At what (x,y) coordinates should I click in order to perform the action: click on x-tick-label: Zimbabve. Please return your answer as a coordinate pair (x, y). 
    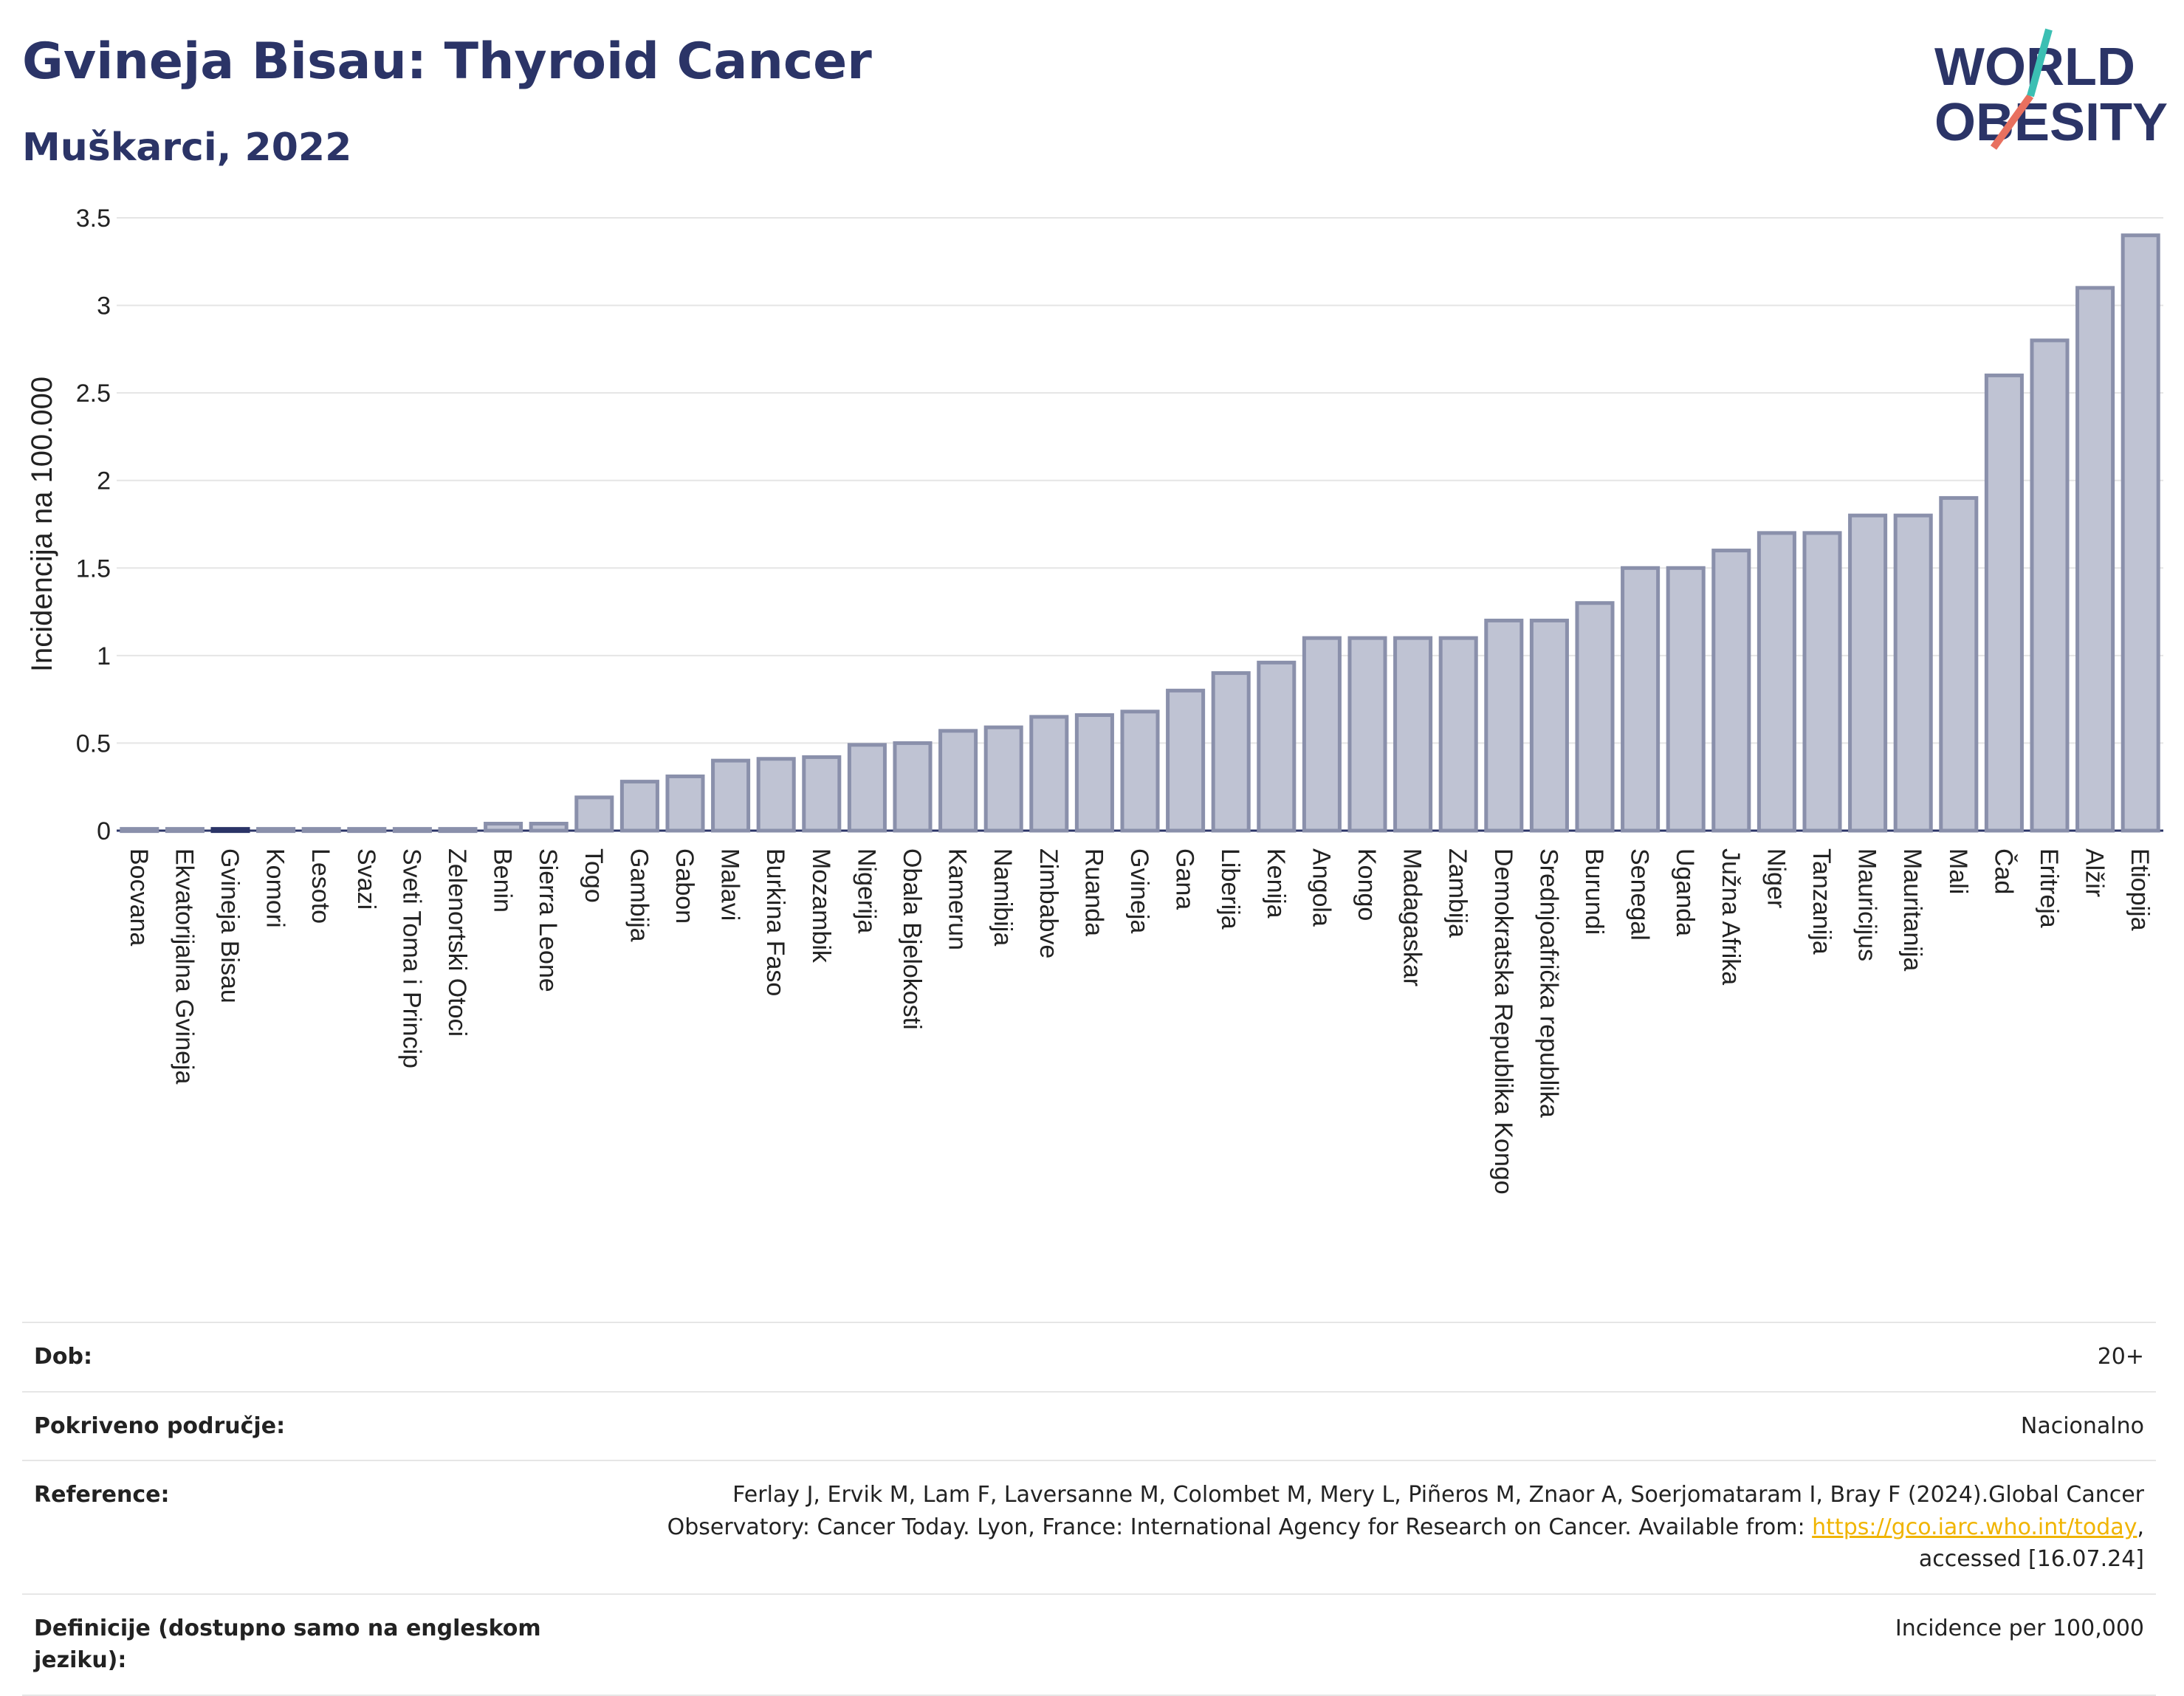
    Looking at the image, I should click on (1048, 903).